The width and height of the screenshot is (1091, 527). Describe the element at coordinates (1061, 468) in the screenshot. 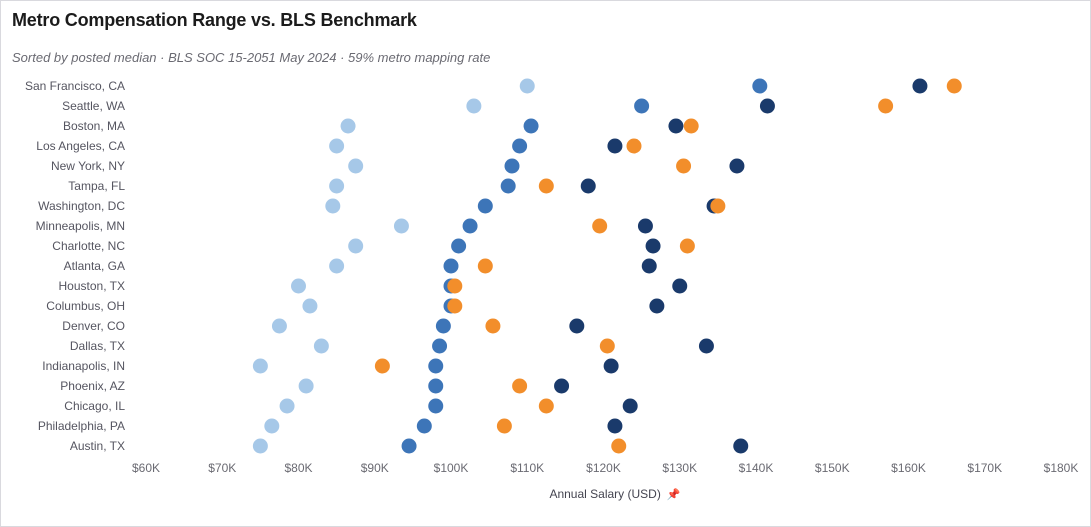

I see `x-tick-label: $180K` at that location.